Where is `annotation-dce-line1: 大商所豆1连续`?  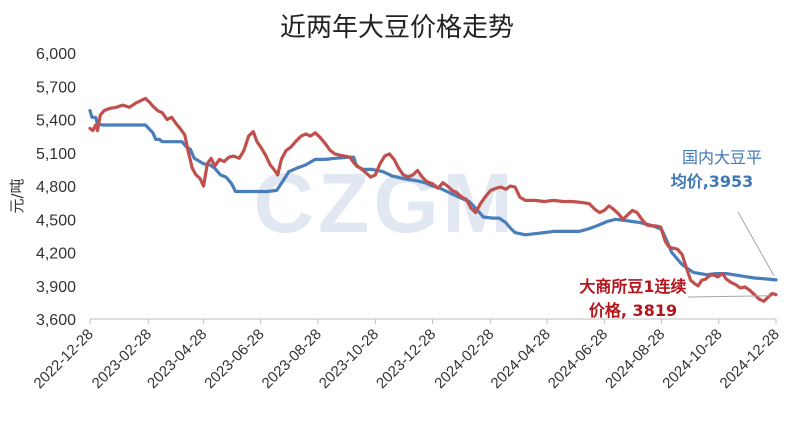 annotation-dce-line1: 大商所豆1连续 is located at coordinates (632, 286).